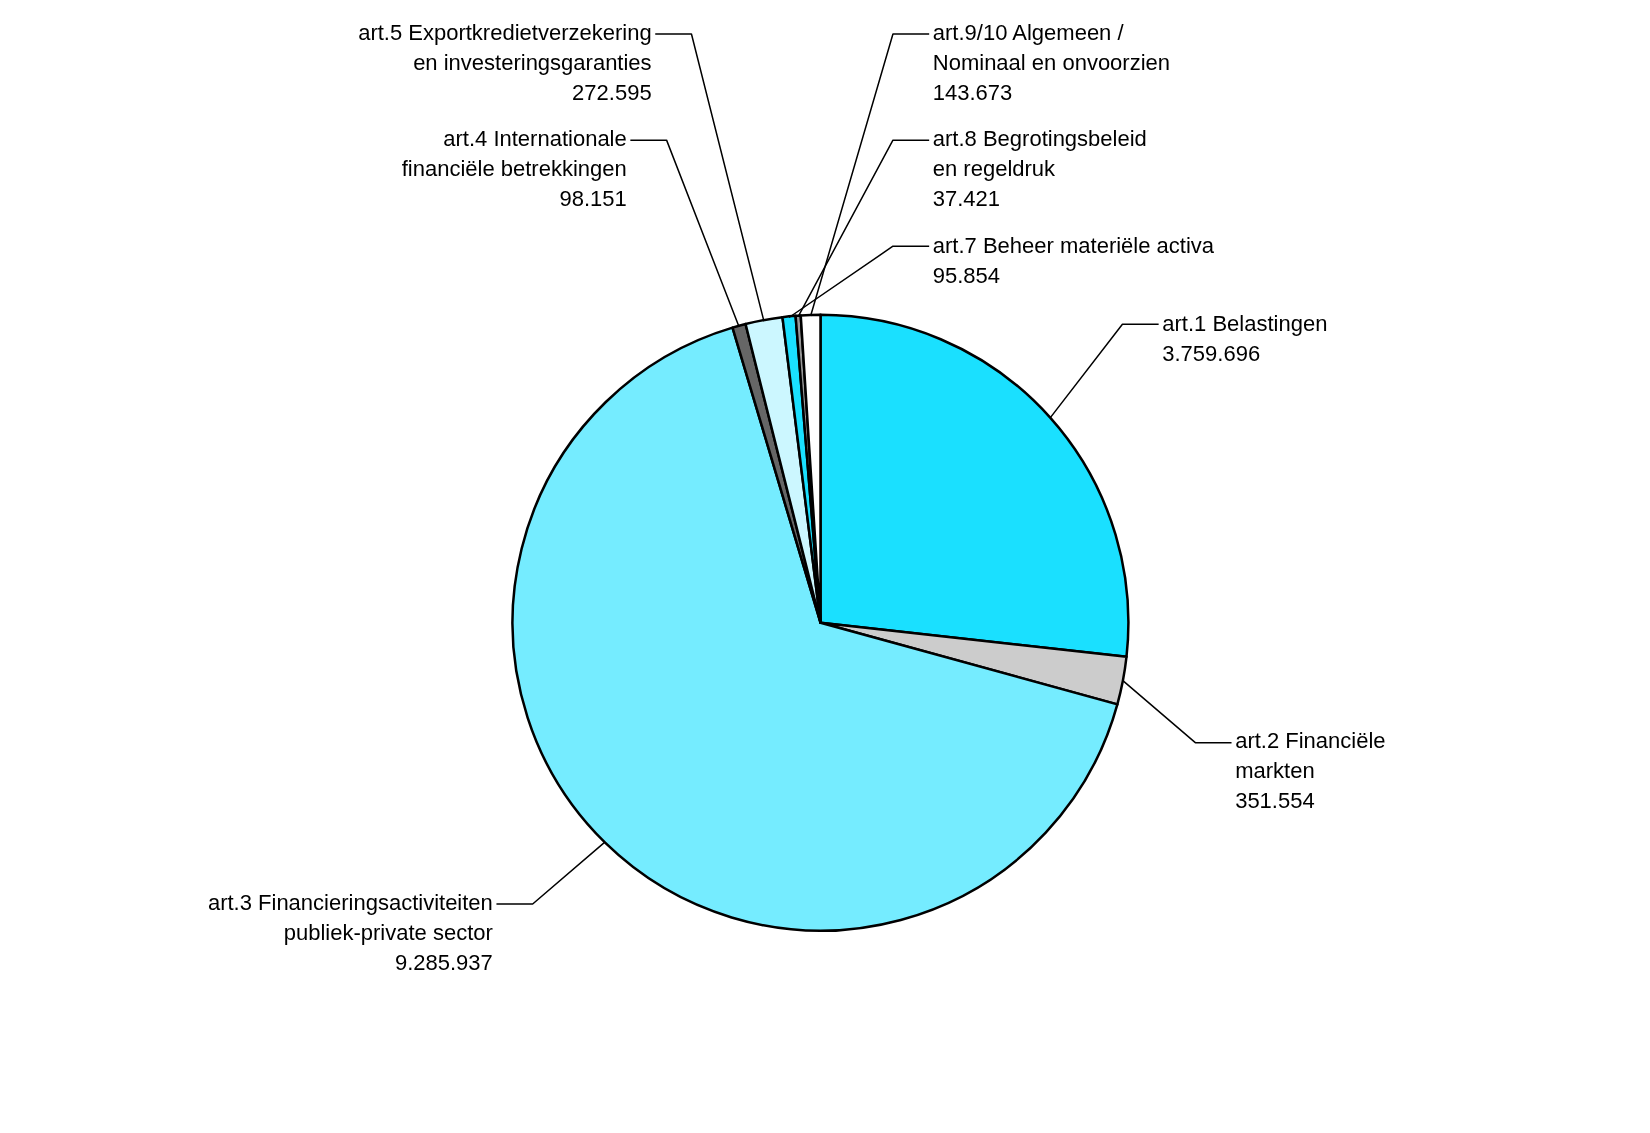 This screenshot has width=1650, height=1133. What do you see at coordinates (1310, 756) in the screenshot?
I see `slice-label: art.2 Financiële markten` at bounding box center [1310, 756].